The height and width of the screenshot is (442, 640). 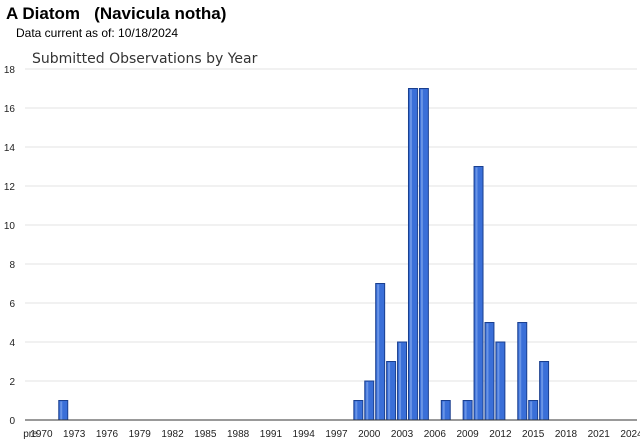 I want to click on bar-2015, so click(x=533, y=410).